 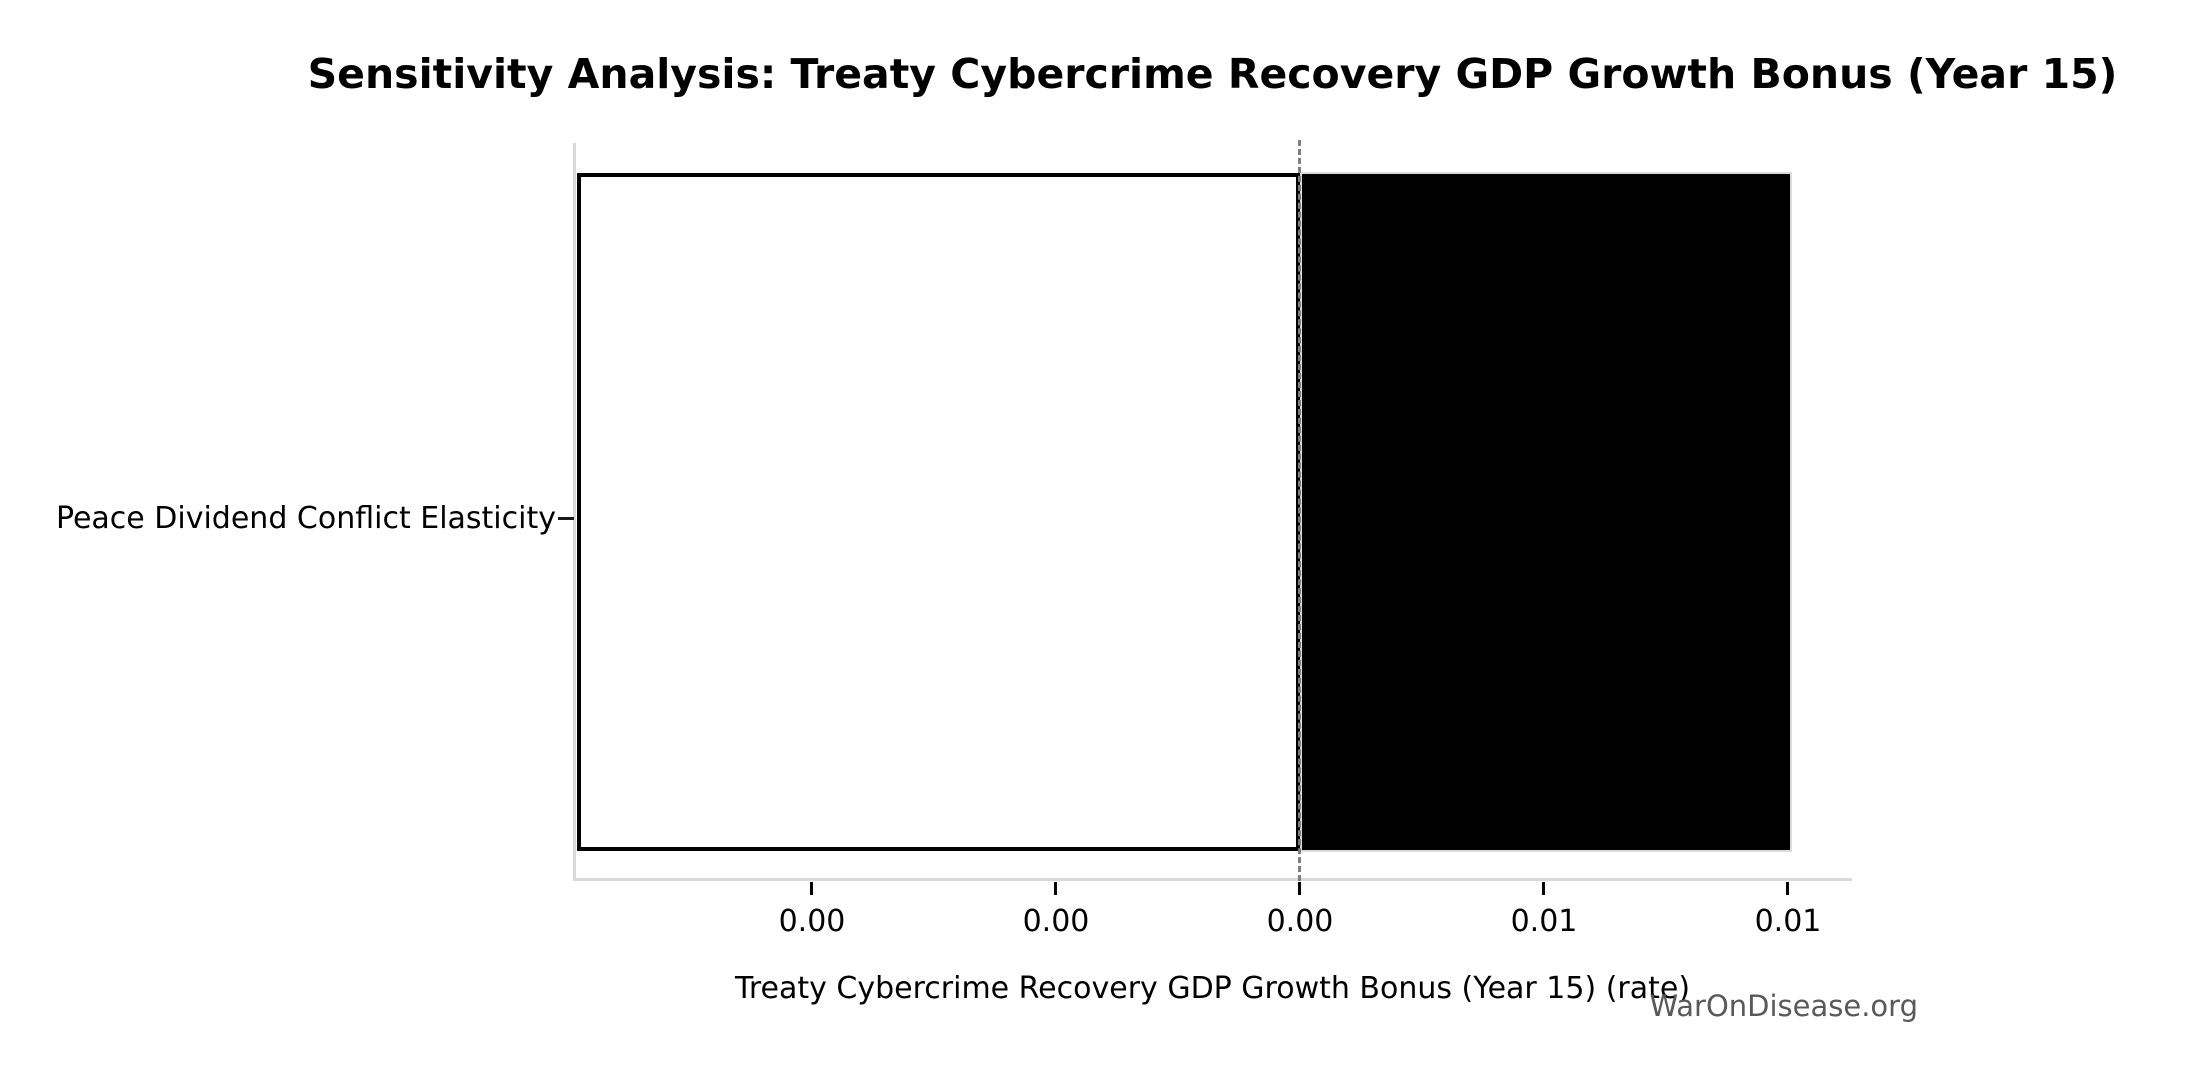 I want to click on high-range-bar, so click(x=1546, y=512).